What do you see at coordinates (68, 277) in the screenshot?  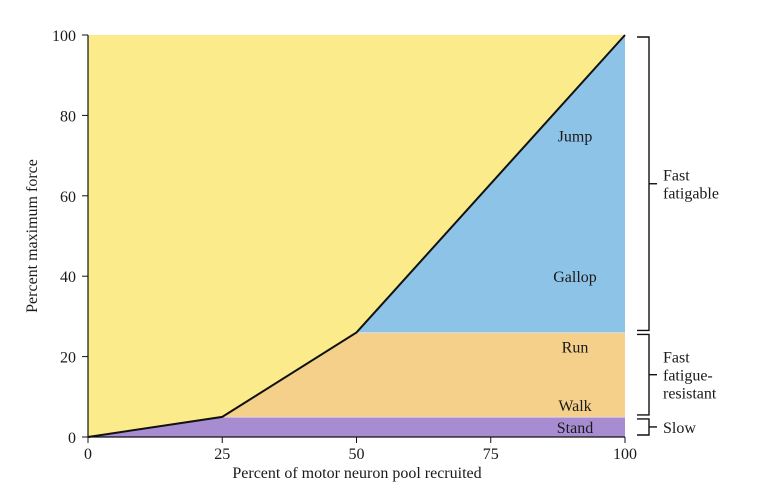 I see `y-tick-label: 40` at bounding box center [68, 277].